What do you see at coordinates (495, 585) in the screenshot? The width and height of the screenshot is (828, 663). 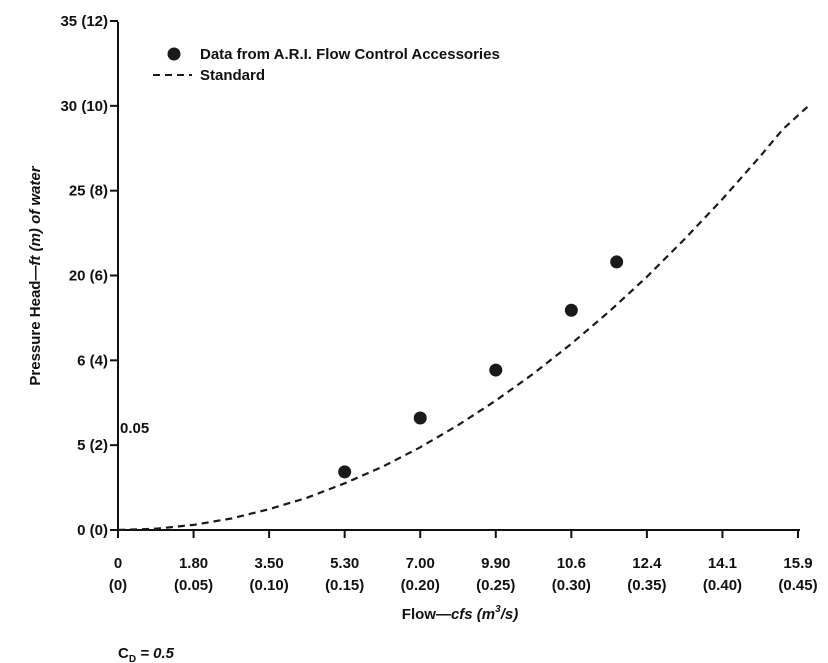 I see `x-tick-label-m3s: (0.25)` at bounding box center [495, 585].